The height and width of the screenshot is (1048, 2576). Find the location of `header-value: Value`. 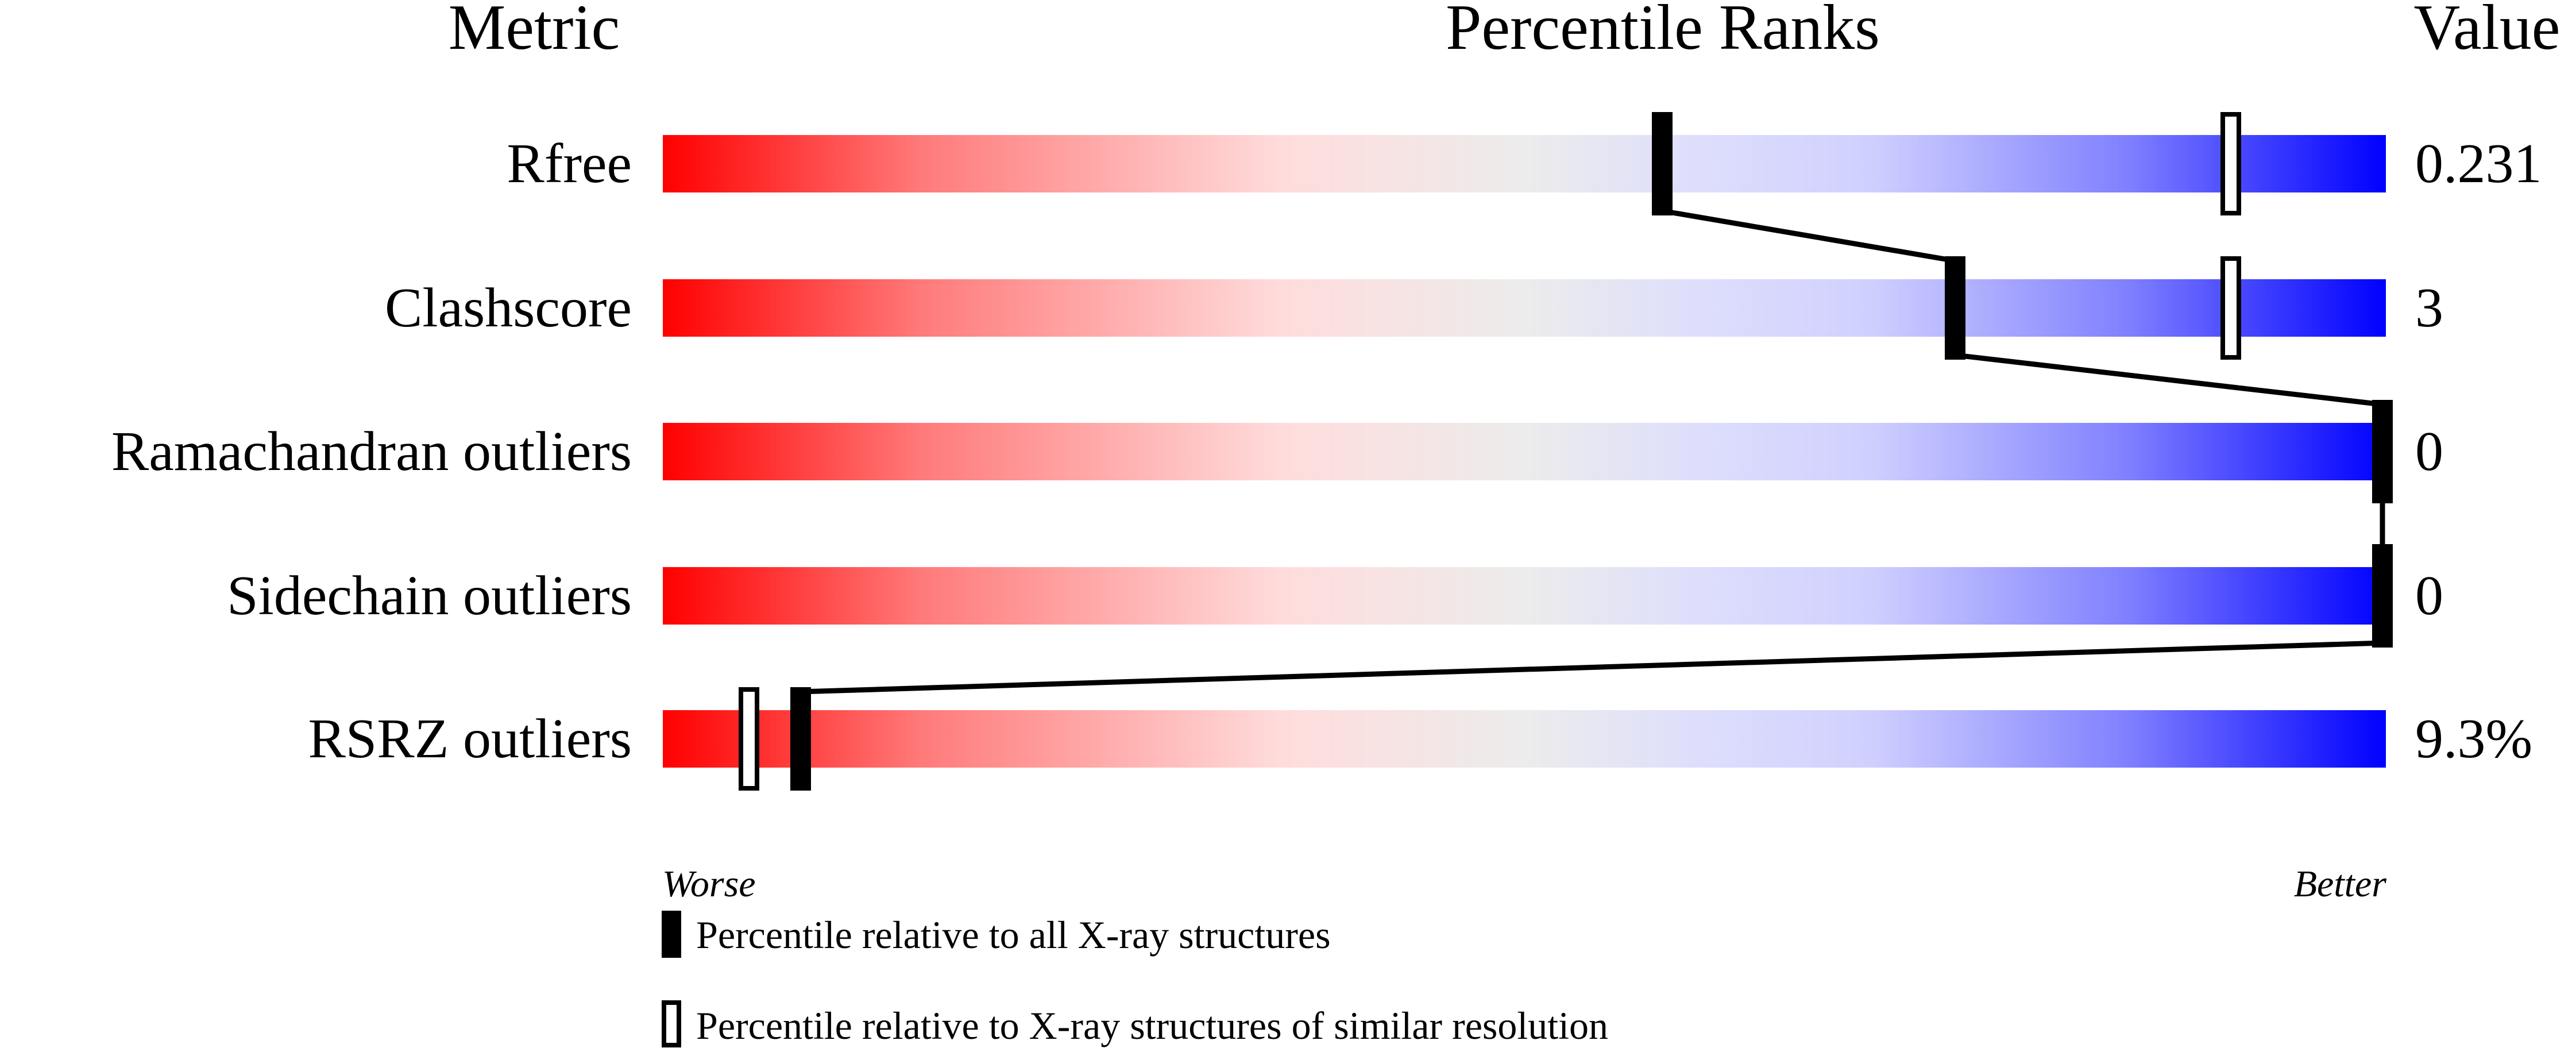

header-value: Value is located at coordinates (2486, 31).